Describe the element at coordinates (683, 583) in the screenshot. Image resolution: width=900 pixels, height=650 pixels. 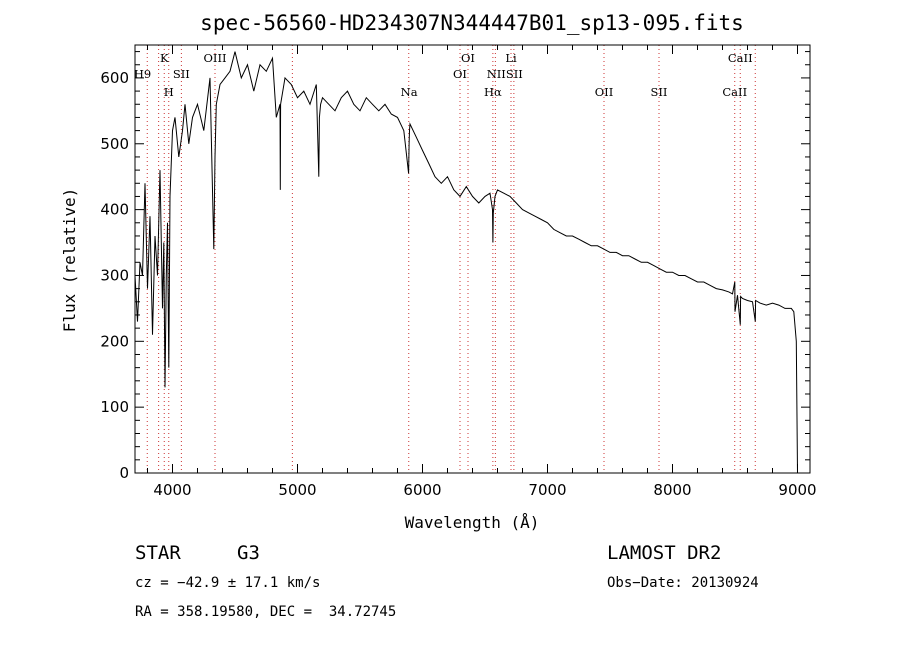
I see `observation-date: Obs−Date: 20130924` at that location.